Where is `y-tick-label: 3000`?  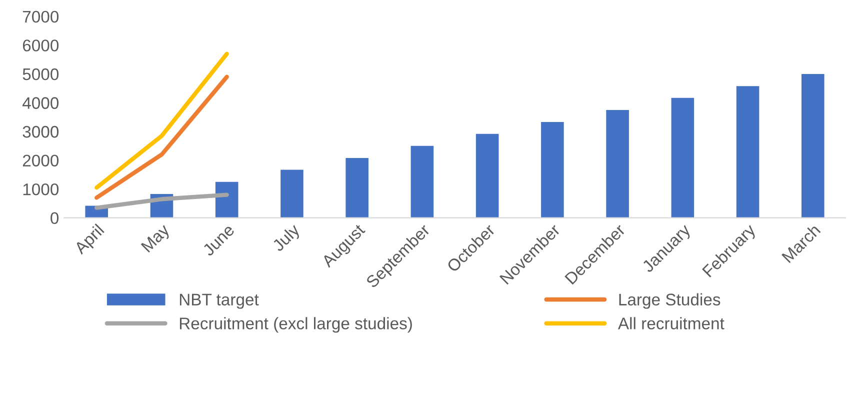
y-tick-label: 3000 is located at coordinates (40, 132).